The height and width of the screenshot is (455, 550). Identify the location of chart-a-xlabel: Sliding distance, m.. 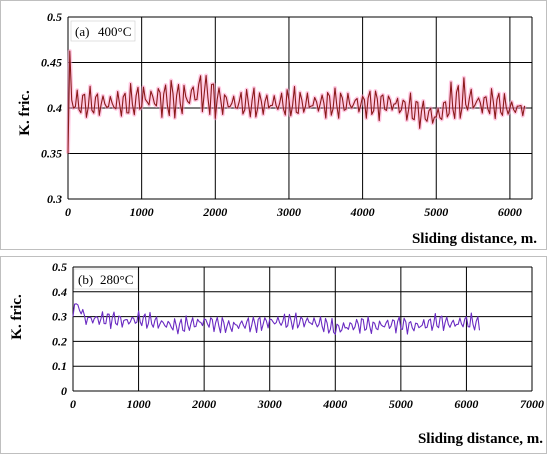
(474, 239).